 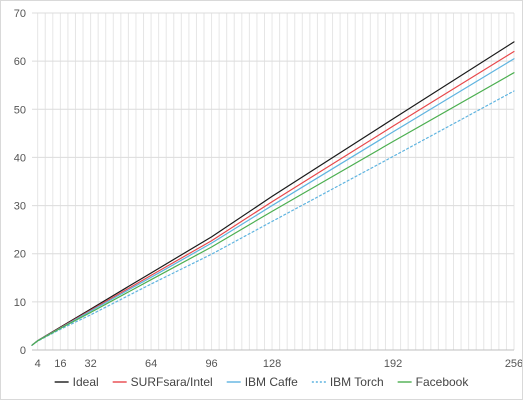 What do you see at coordinates (393, 364) in the screenshot?
I see `x-tick-label: 192` at bounding box center [393, 364].